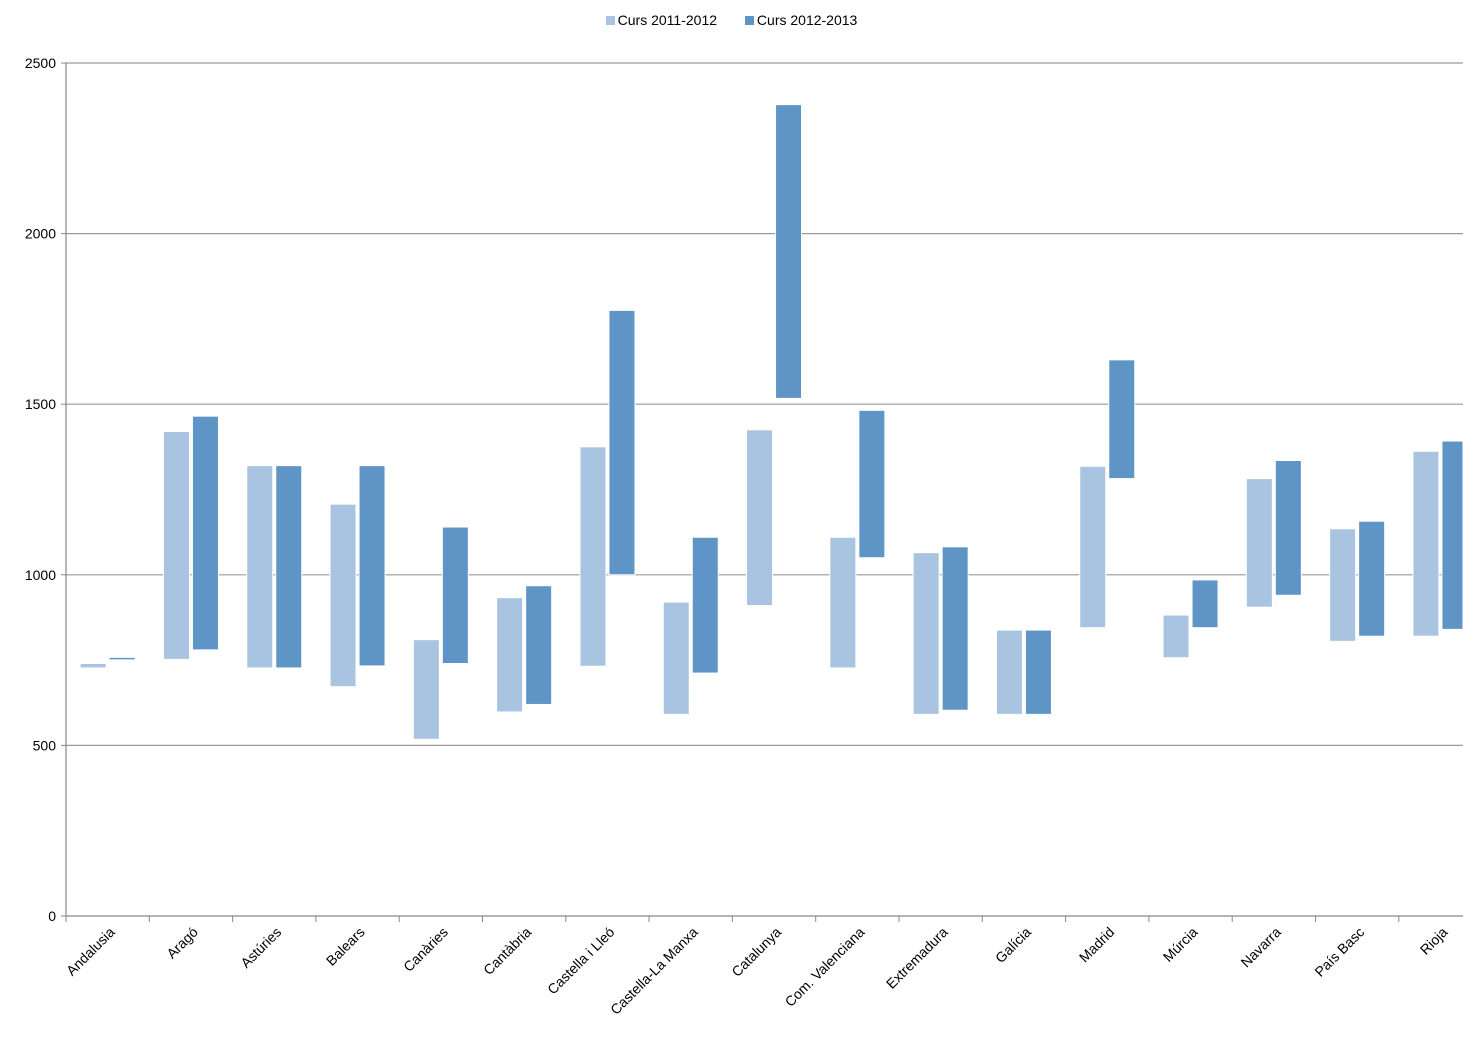 Image resolution: width=1463 pixels, height=1040 pixels. I want to click on legend-label-series-1: Curs 2011-2012, so click(667, 20).